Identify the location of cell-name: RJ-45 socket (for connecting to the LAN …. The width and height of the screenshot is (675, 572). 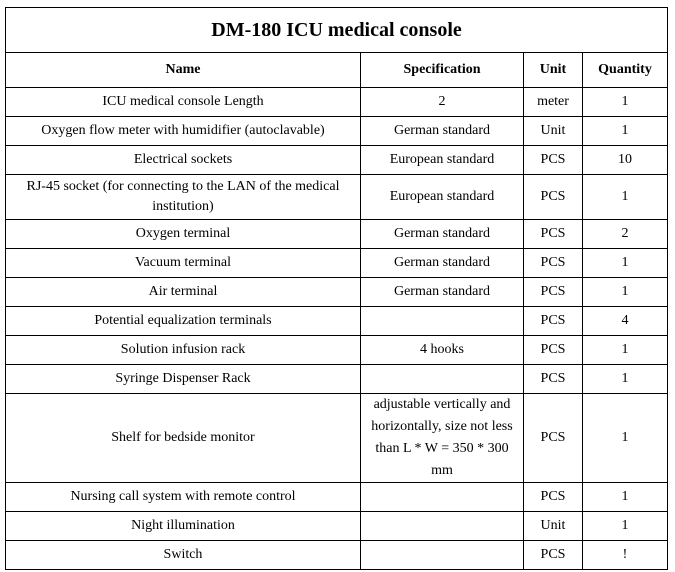
(183, 197).